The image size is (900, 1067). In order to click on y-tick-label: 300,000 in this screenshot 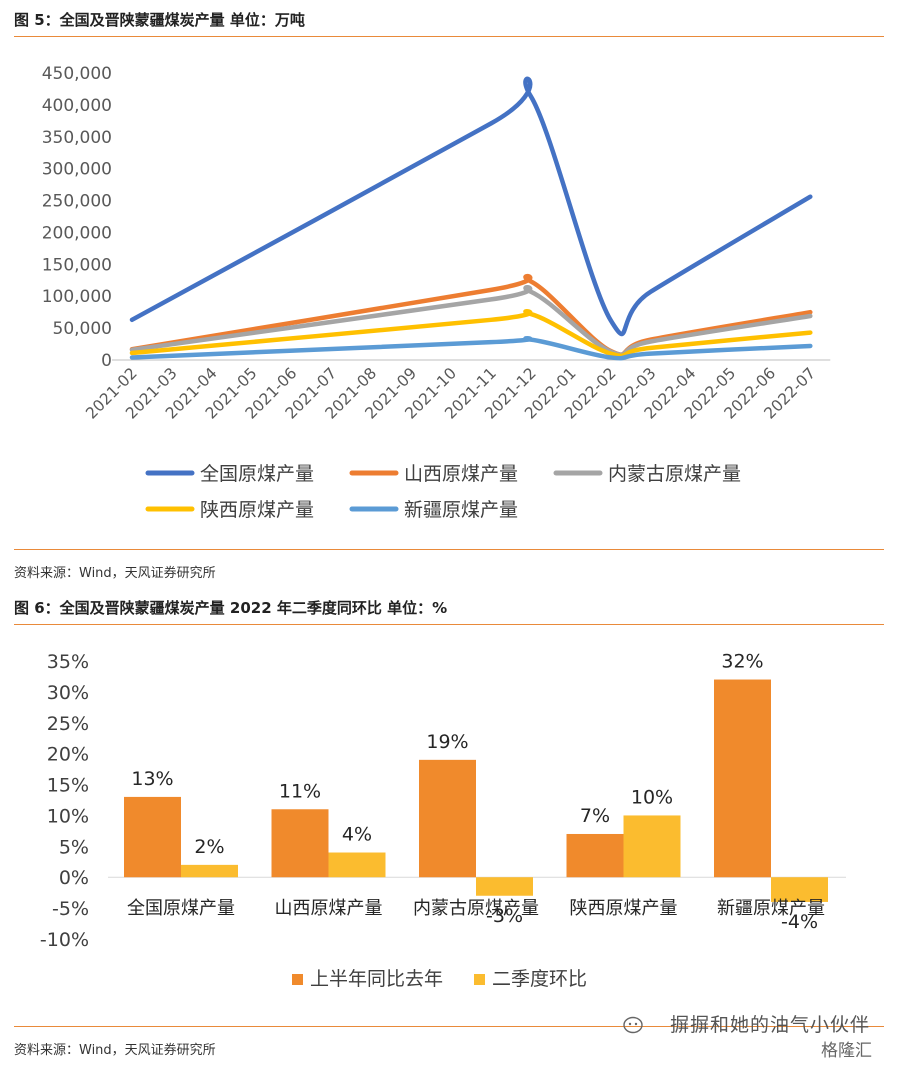, I will do `click(77, 170)`.